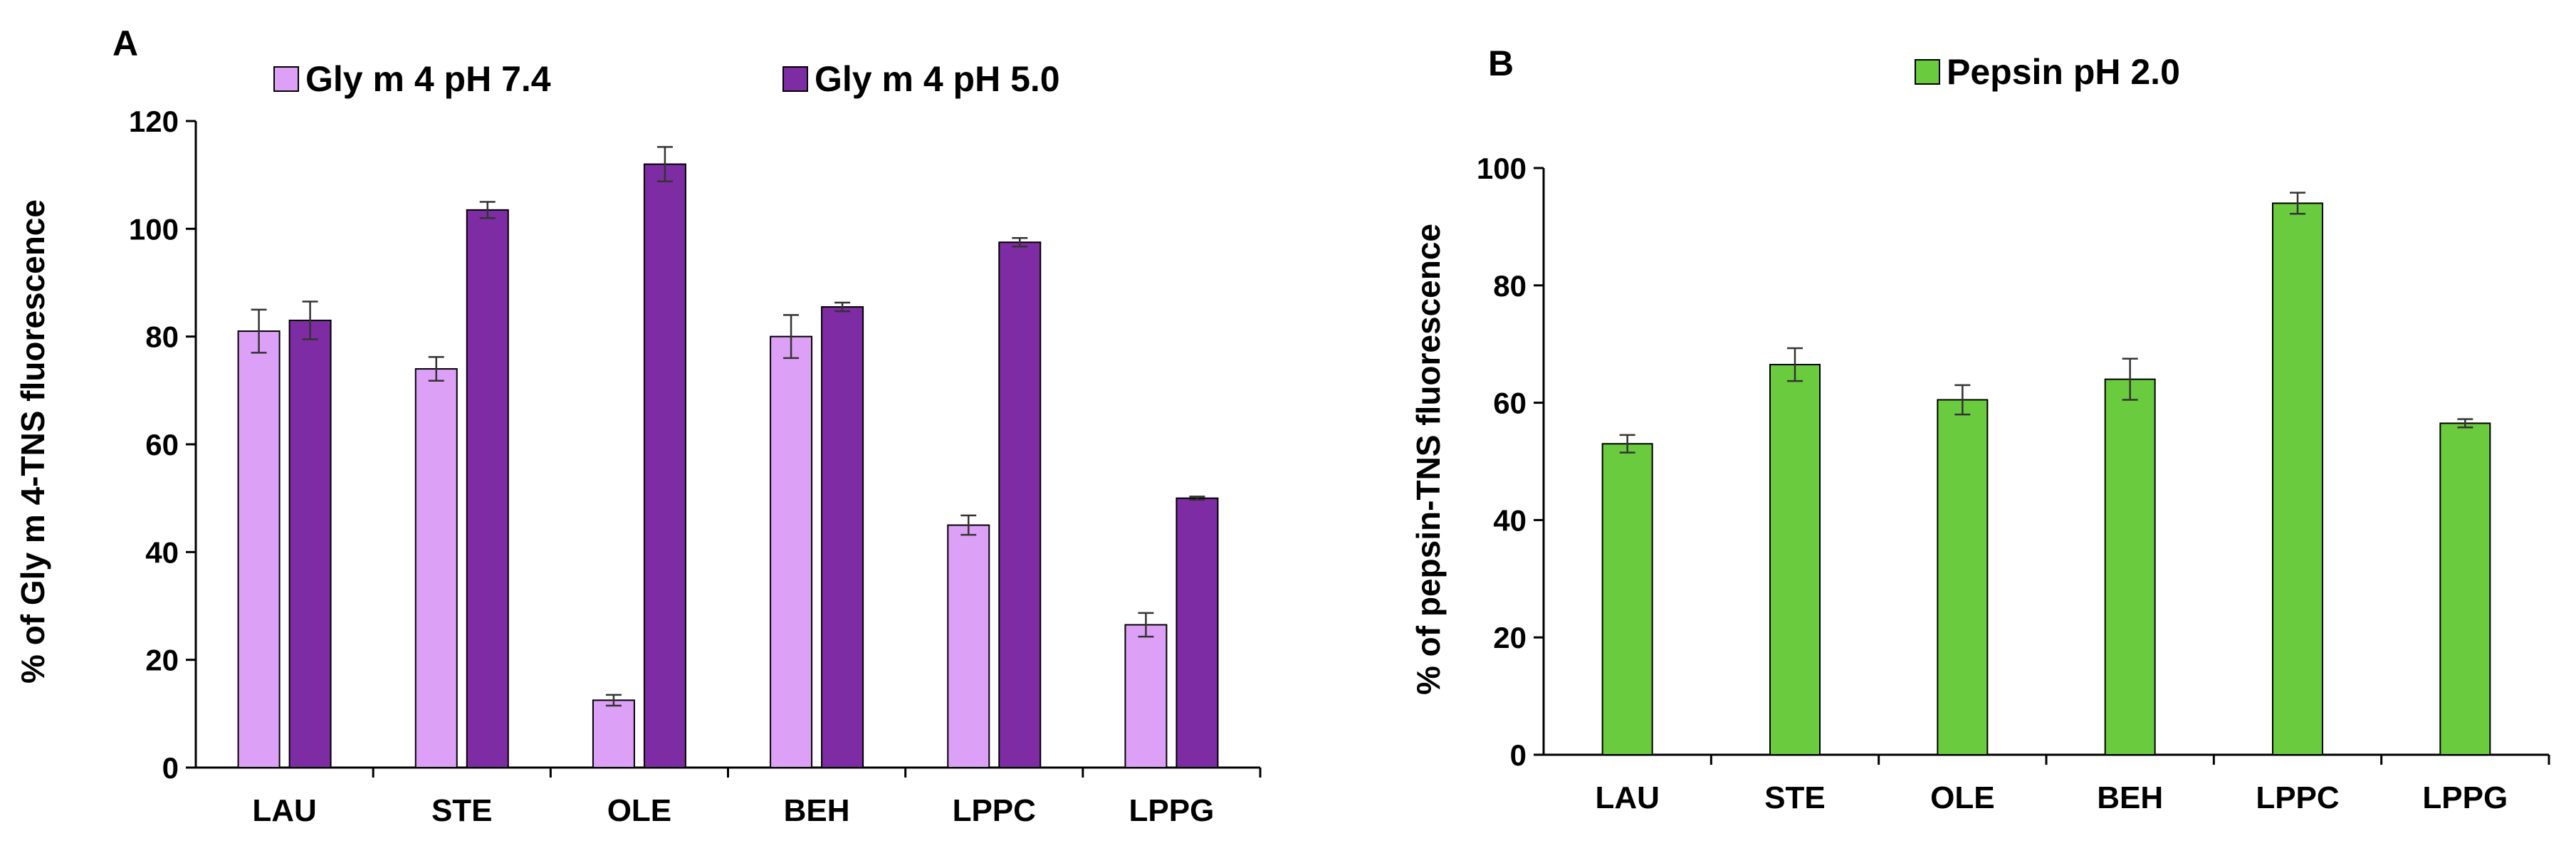 The image size is (2576, 858). What do you see at coordinates (428, 79) in the screenshot?
I see `legend-label: Gly m 4 pH 7.4` at bounding box center [428, 79].